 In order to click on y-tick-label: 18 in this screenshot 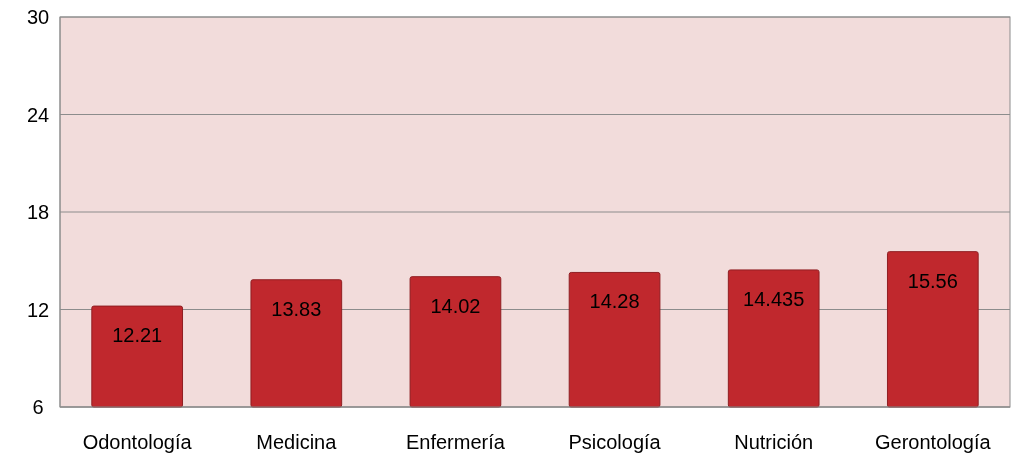, I will do `click(38, 212)`.